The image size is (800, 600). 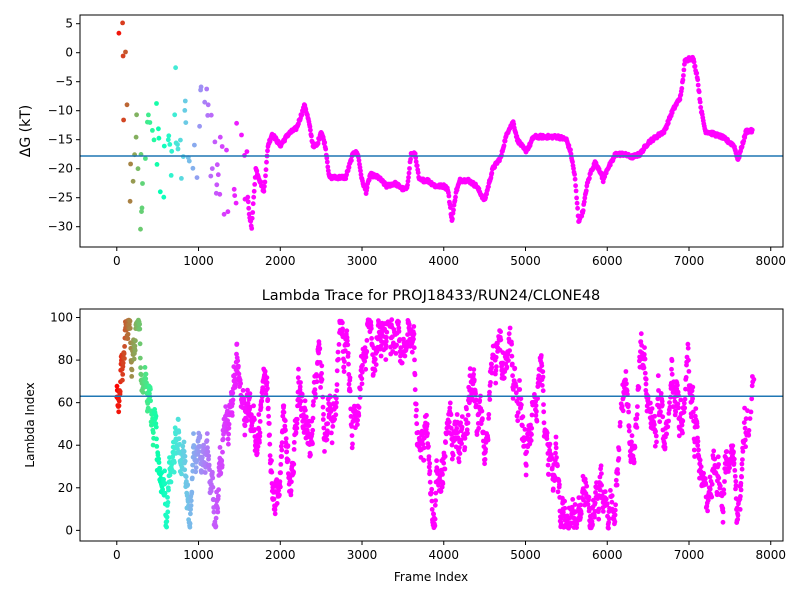 What do you see at coordinates (30, 424) in the screenshot?
I see `bottom-y-axis-label: Lambda Index` at bounding box center [30, 424].